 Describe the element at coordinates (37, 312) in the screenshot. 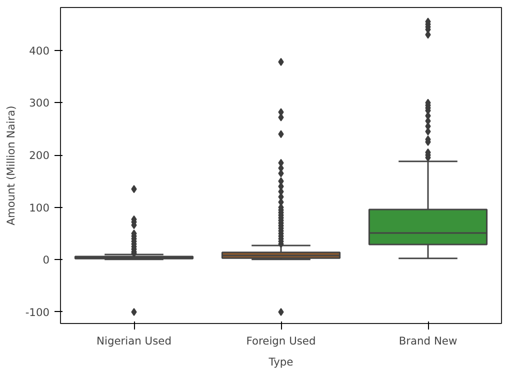

I see `y-tick-label: -100` at that location.